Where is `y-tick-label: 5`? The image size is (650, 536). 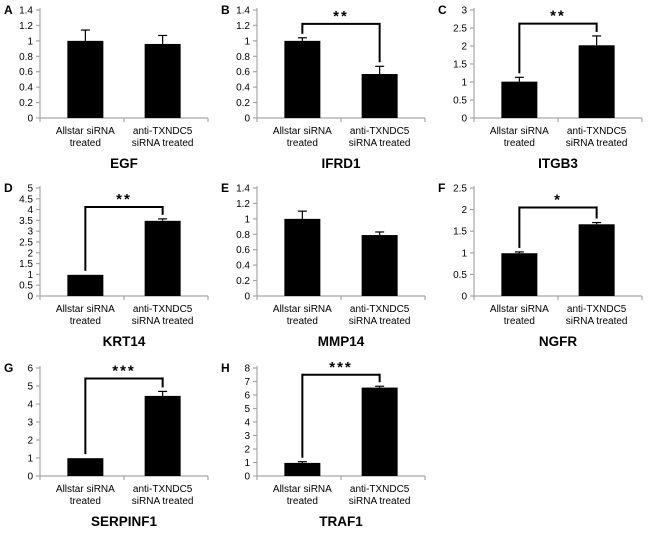
y-tick-label: 5 is located at coordinates (30, 189).